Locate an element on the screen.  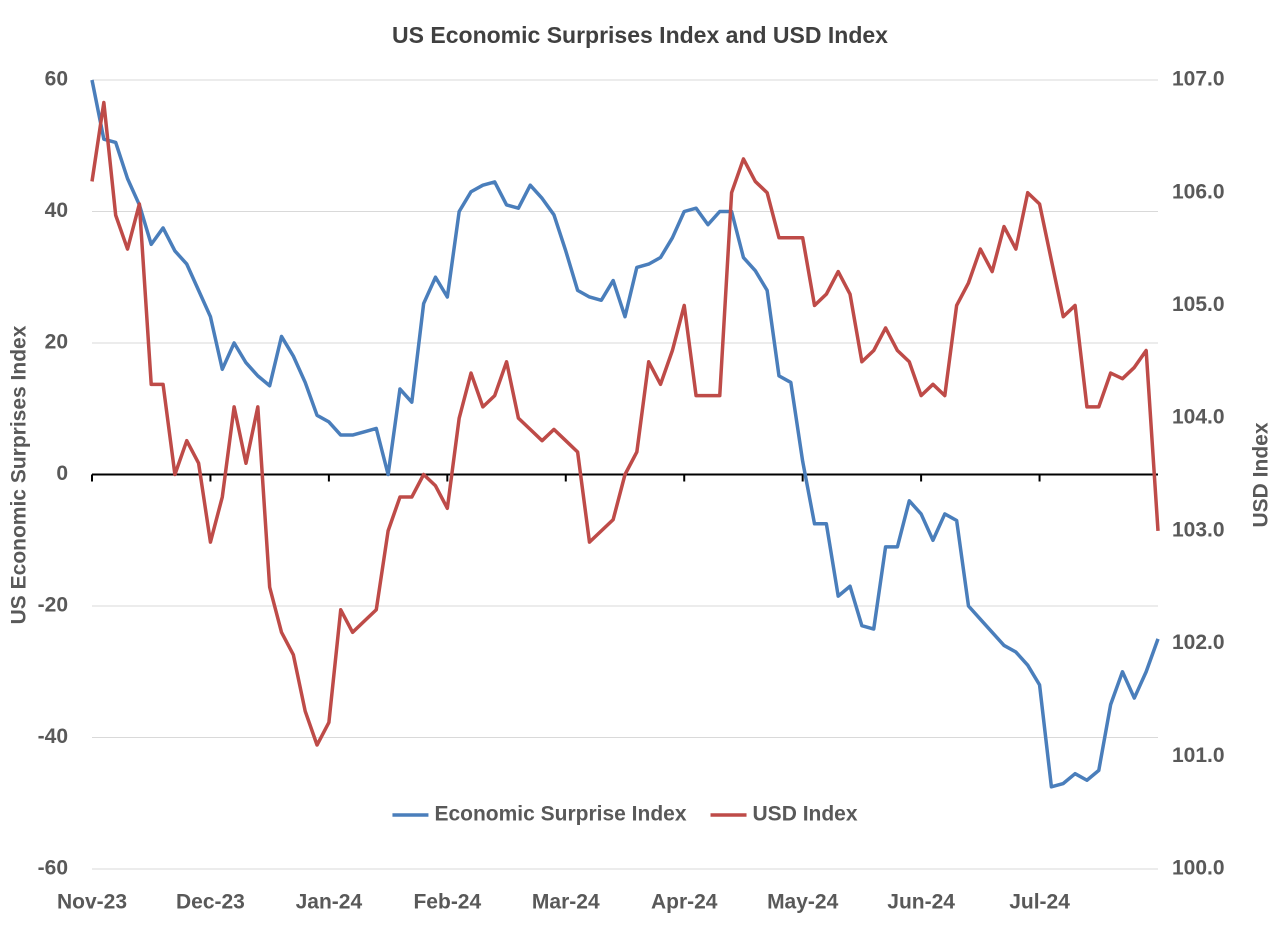
legend-label: USD Index is located at coordinates (805, 814).